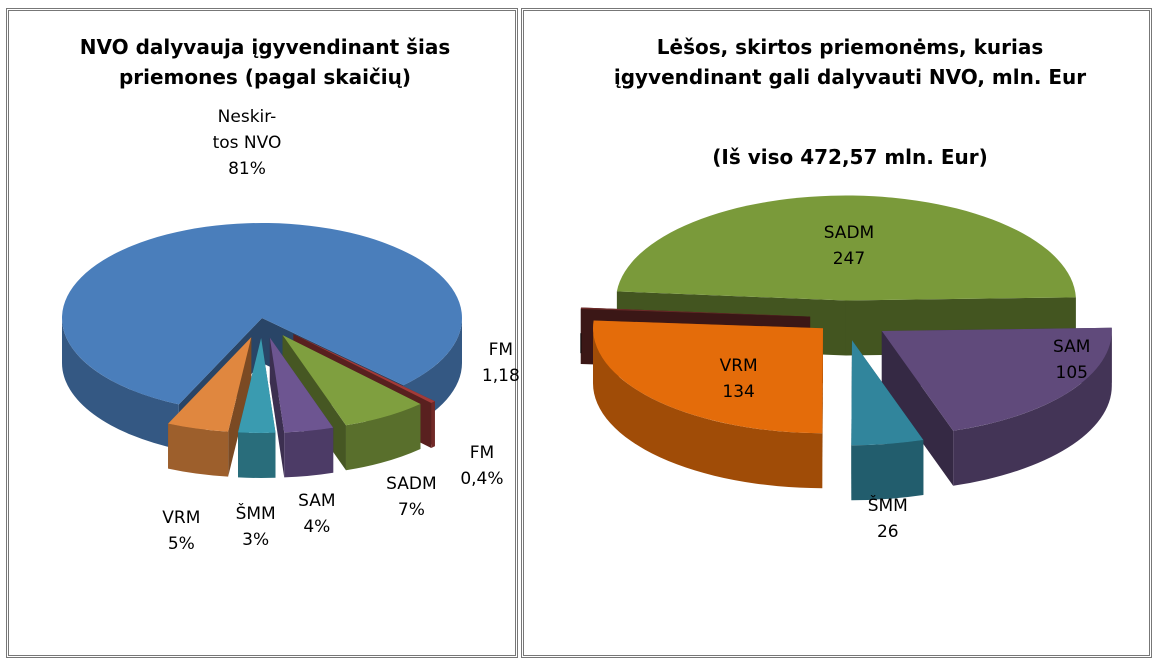 This screenshot has height=658, width=1157. Describe the element at coordinates (887, 531) in the screenshot. I see `value-label: 26` at that location.